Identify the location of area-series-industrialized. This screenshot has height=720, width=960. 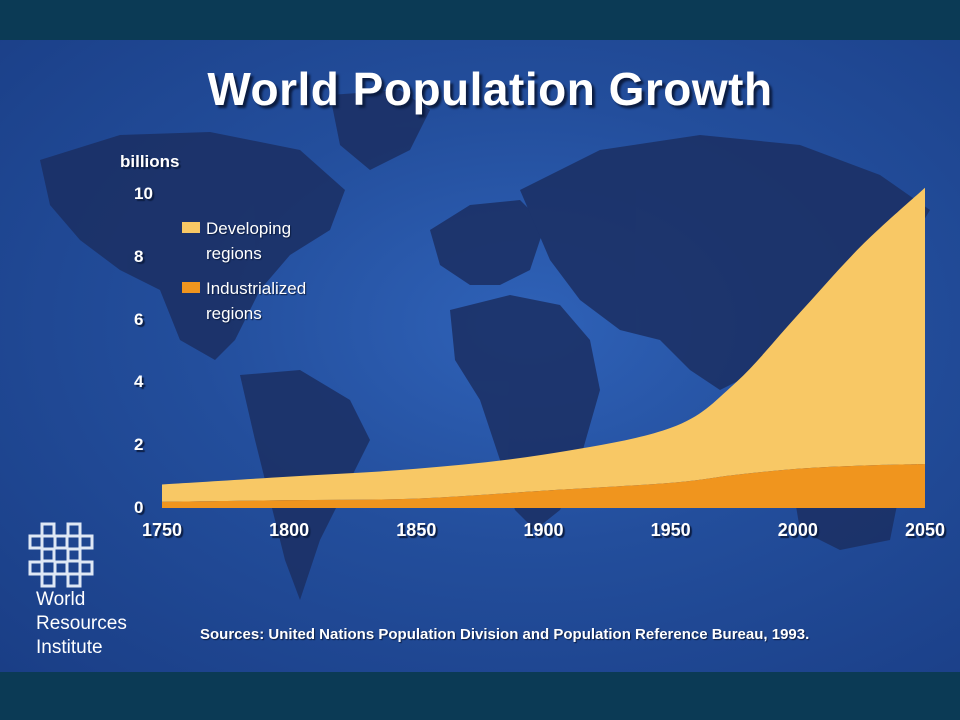
(543, 486).